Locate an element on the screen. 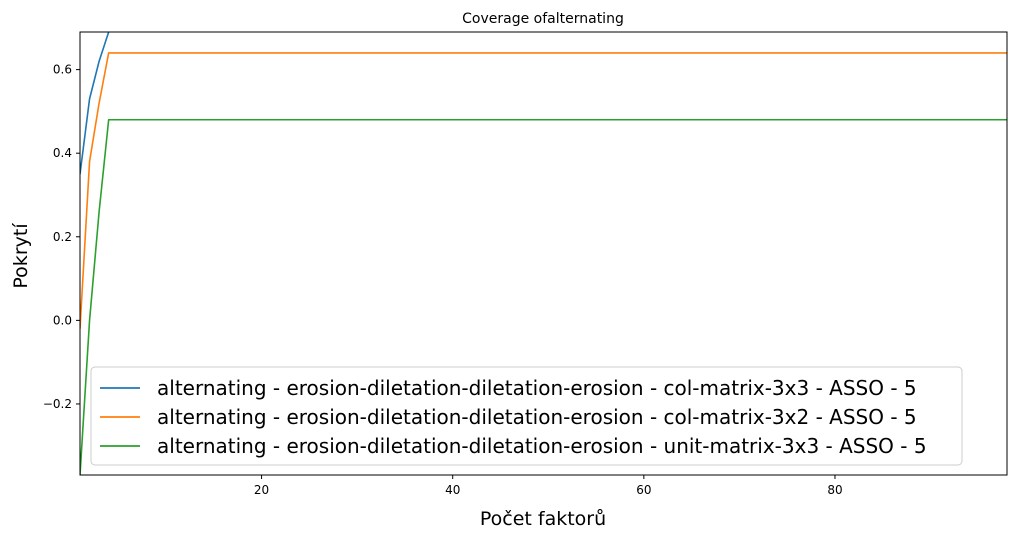  y-tick-label: −0.2 is located at coordinates (57, 404).